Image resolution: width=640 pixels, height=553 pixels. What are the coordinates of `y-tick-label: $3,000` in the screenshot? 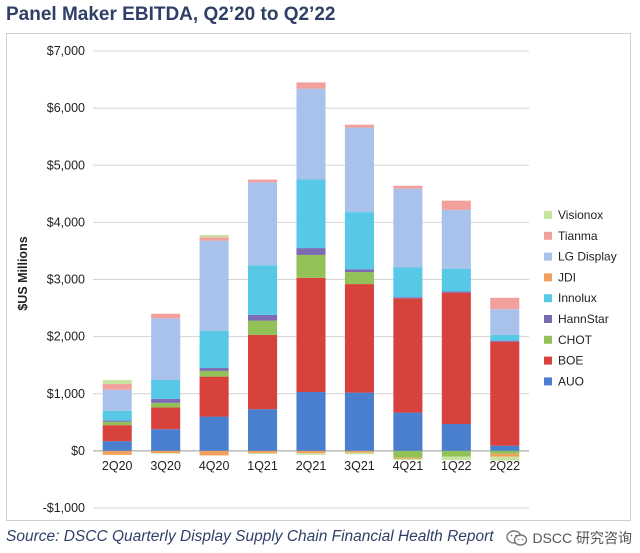 It's located at (66, 280).